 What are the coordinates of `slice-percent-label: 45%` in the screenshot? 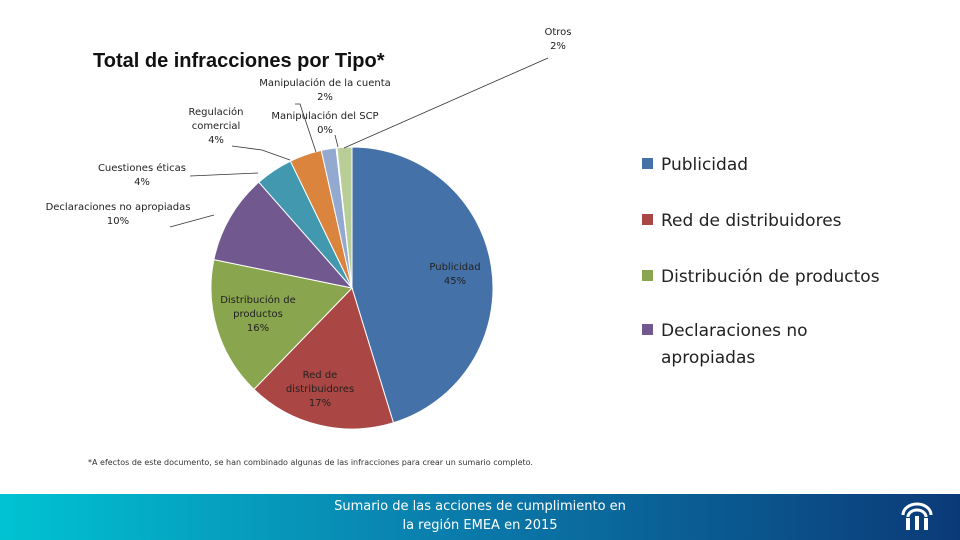 It's located at (455, 281).